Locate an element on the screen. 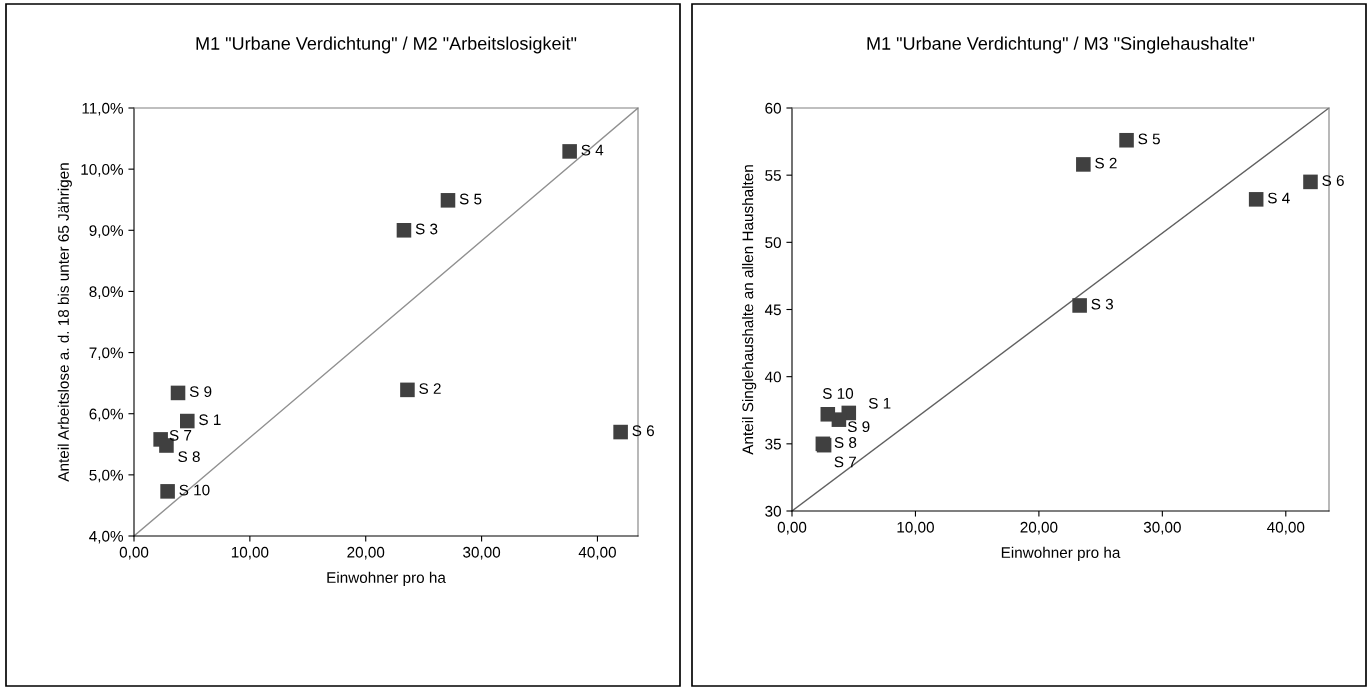 The image size is (1371, 691). y-axis-title: Anteil Arbeitslose a. d. 18 bis unter 65 Jährigen is located at coordinates (64, 322).